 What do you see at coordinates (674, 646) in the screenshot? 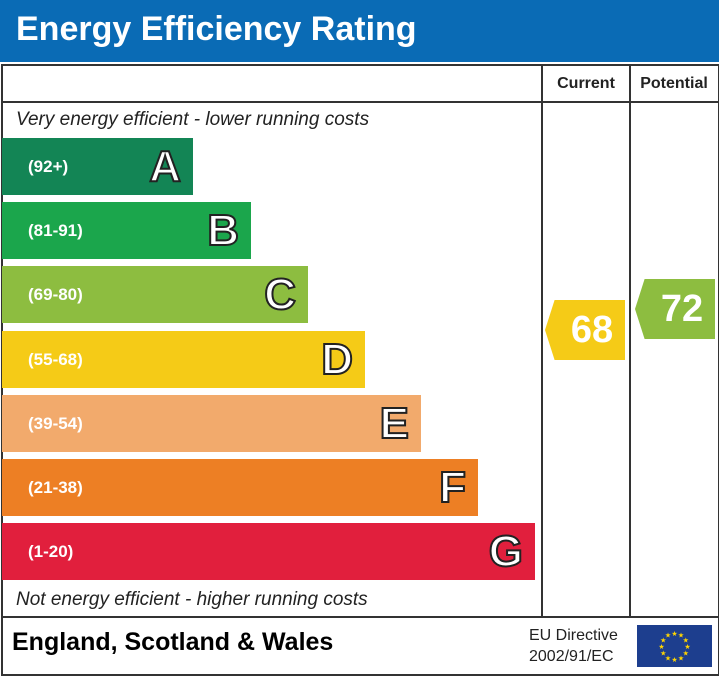
I see `eu-flag-icon: ★ ★ ★ ★ ★ ★ ★ ★ ★ ★ ★ ★` at bounding box center [674, 646].